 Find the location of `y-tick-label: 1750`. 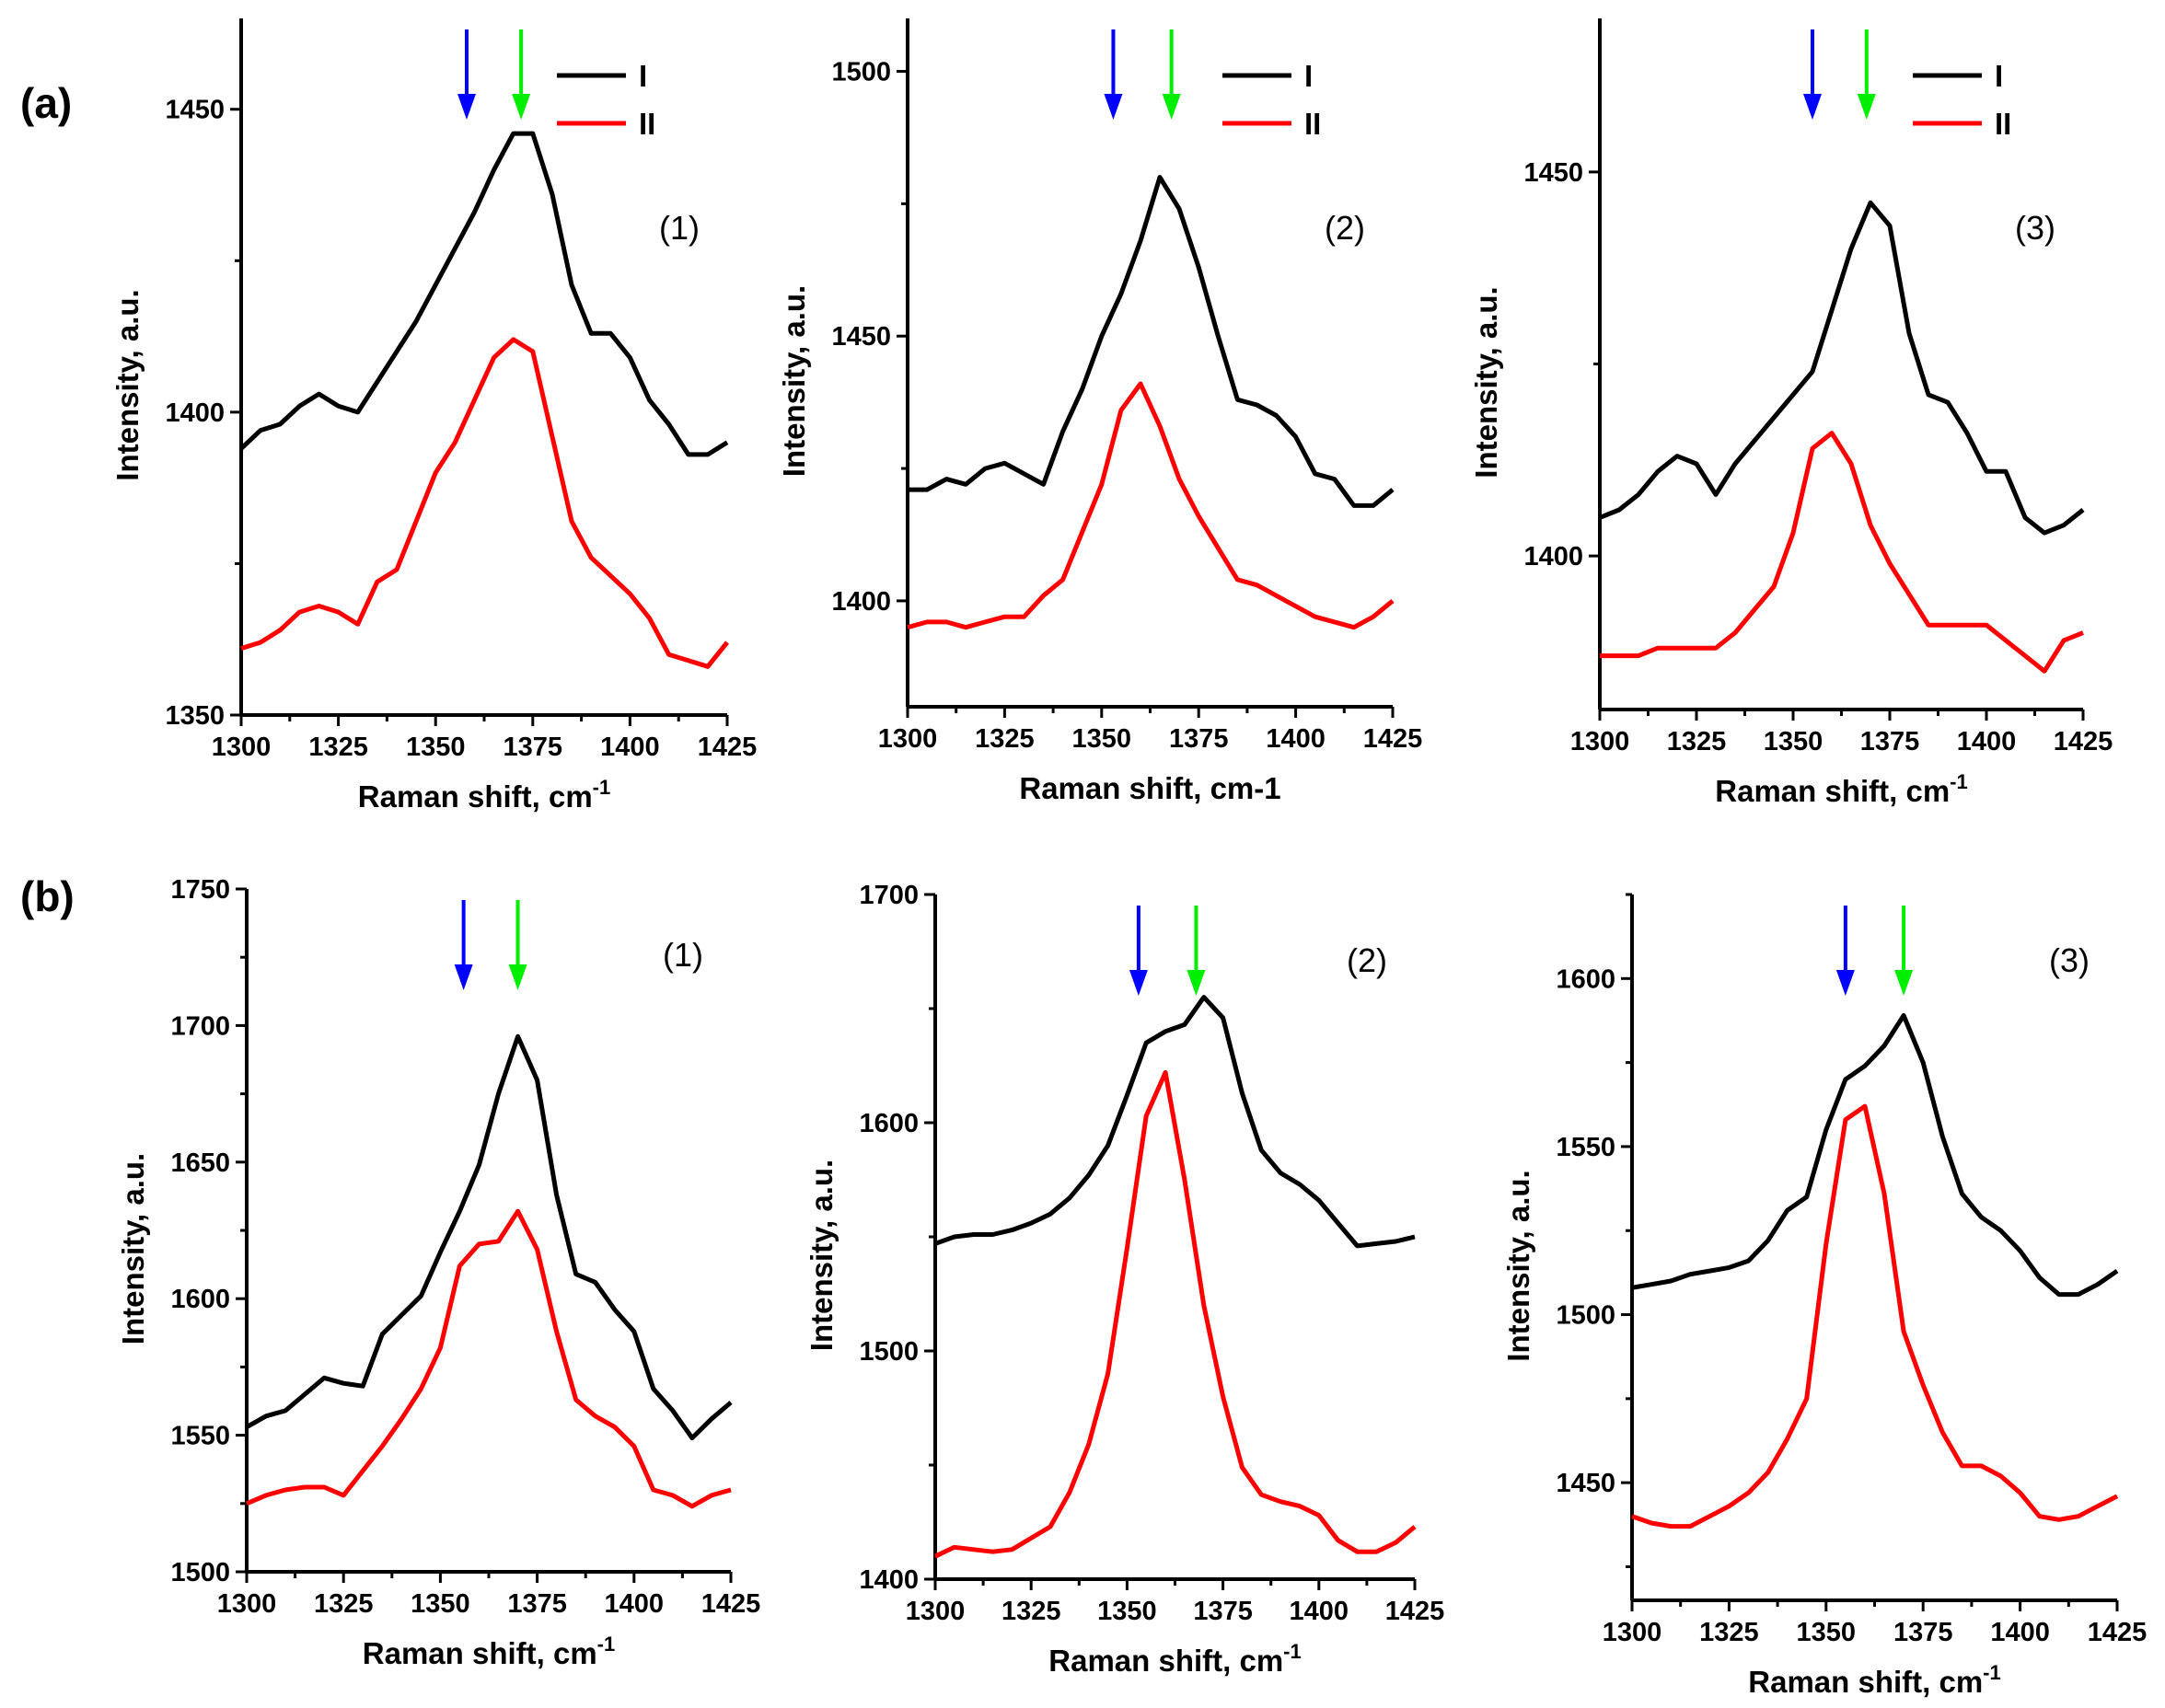

y-tick-label: 1750 is located at coordinates (200, 890).